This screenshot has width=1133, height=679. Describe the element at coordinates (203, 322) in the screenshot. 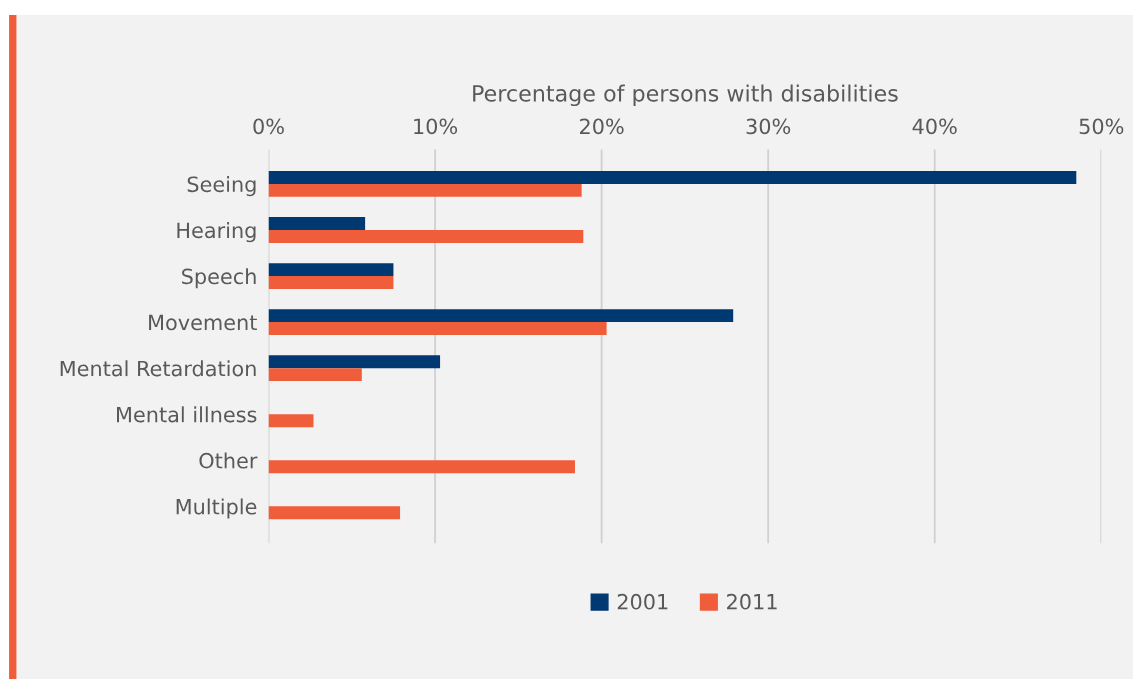

I see `y-tick-label: Movement` at that location.